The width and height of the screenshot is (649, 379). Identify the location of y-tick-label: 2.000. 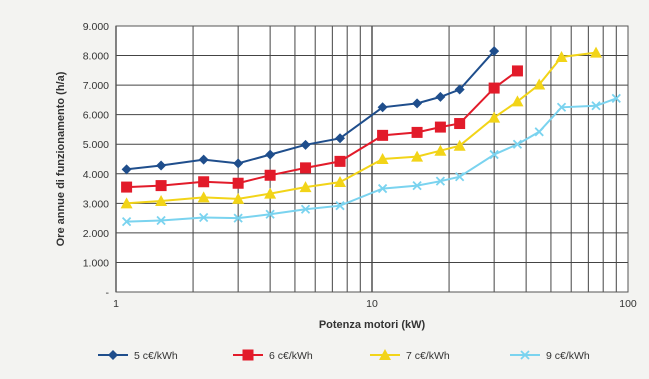
(96, 234).